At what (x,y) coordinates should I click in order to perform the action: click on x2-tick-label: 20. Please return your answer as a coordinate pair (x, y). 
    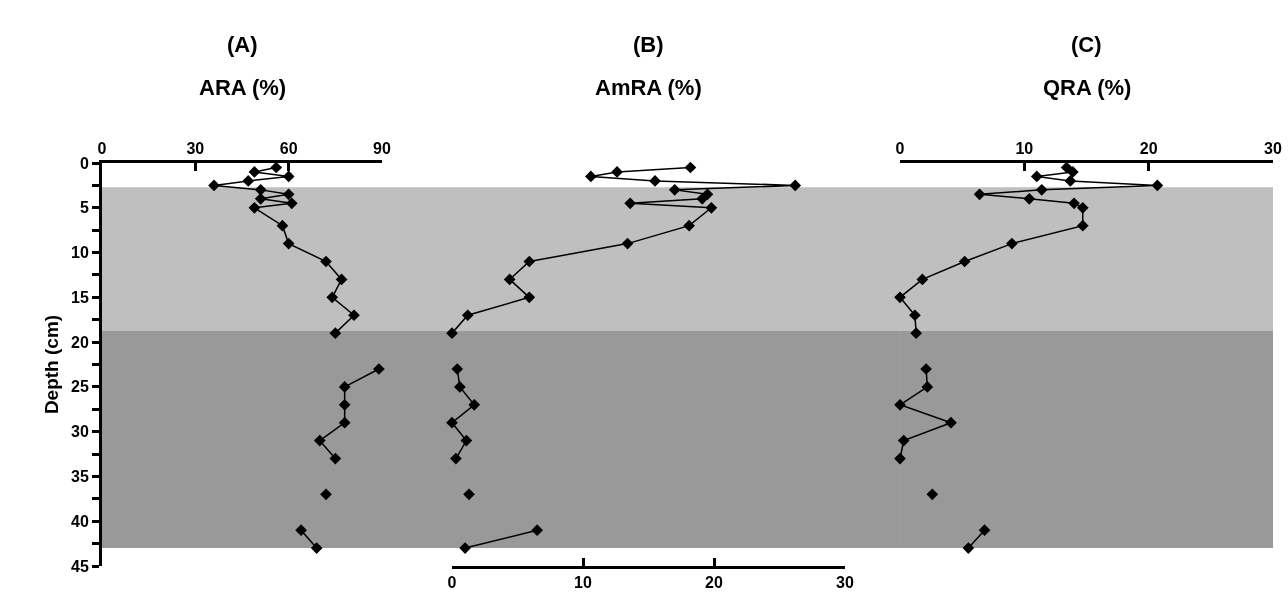
    Looking at the image, I should click on (1148, 148).